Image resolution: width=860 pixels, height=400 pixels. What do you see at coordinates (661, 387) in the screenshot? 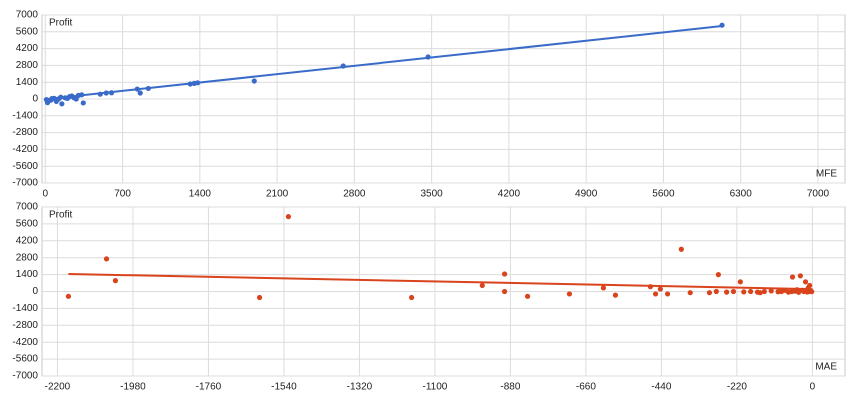
I see `x-tick-label: -440` at bounding box center [661, 387].